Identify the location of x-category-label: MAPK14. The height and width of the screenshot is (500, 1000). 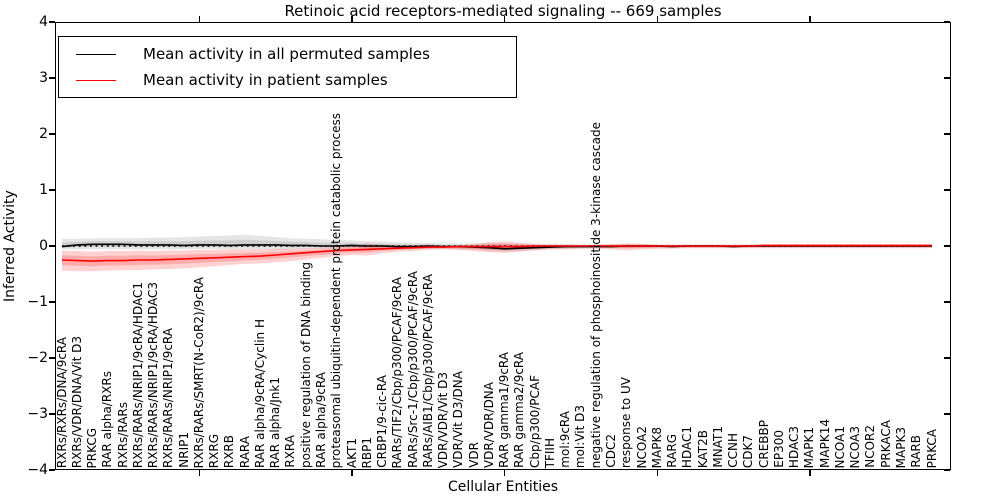
(824, 443).